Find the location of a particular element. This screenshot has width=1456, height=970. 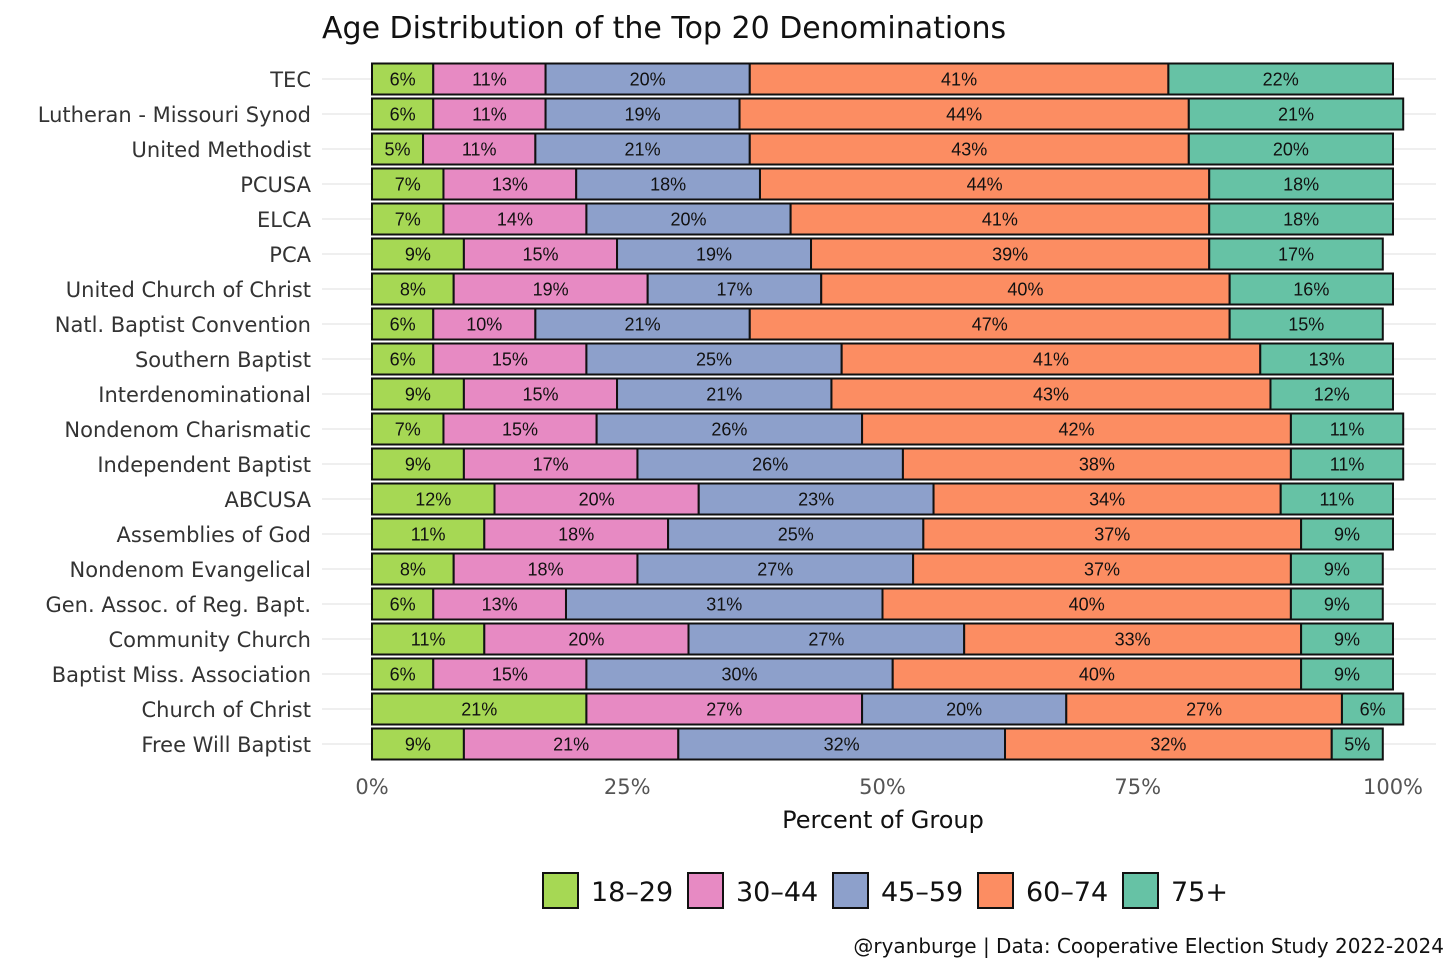

category-label: PCA is located at coordinates (290, 255).